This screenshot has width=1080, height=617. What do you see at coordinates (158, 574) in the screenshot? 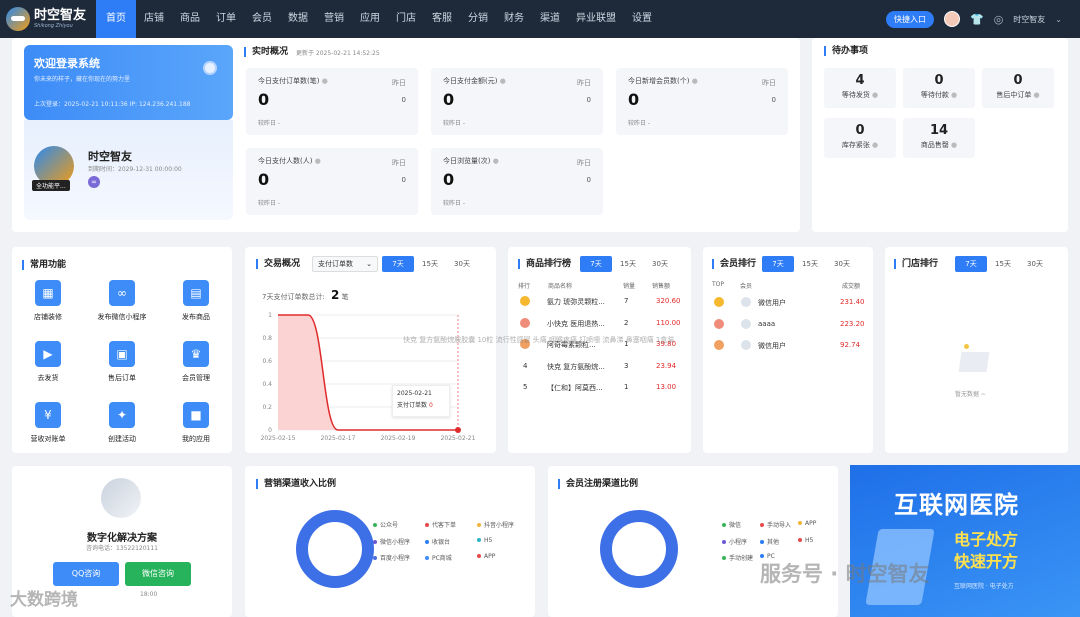
I see `wechat-consult-button: 微信咨询` at bounding box center [158, 574].